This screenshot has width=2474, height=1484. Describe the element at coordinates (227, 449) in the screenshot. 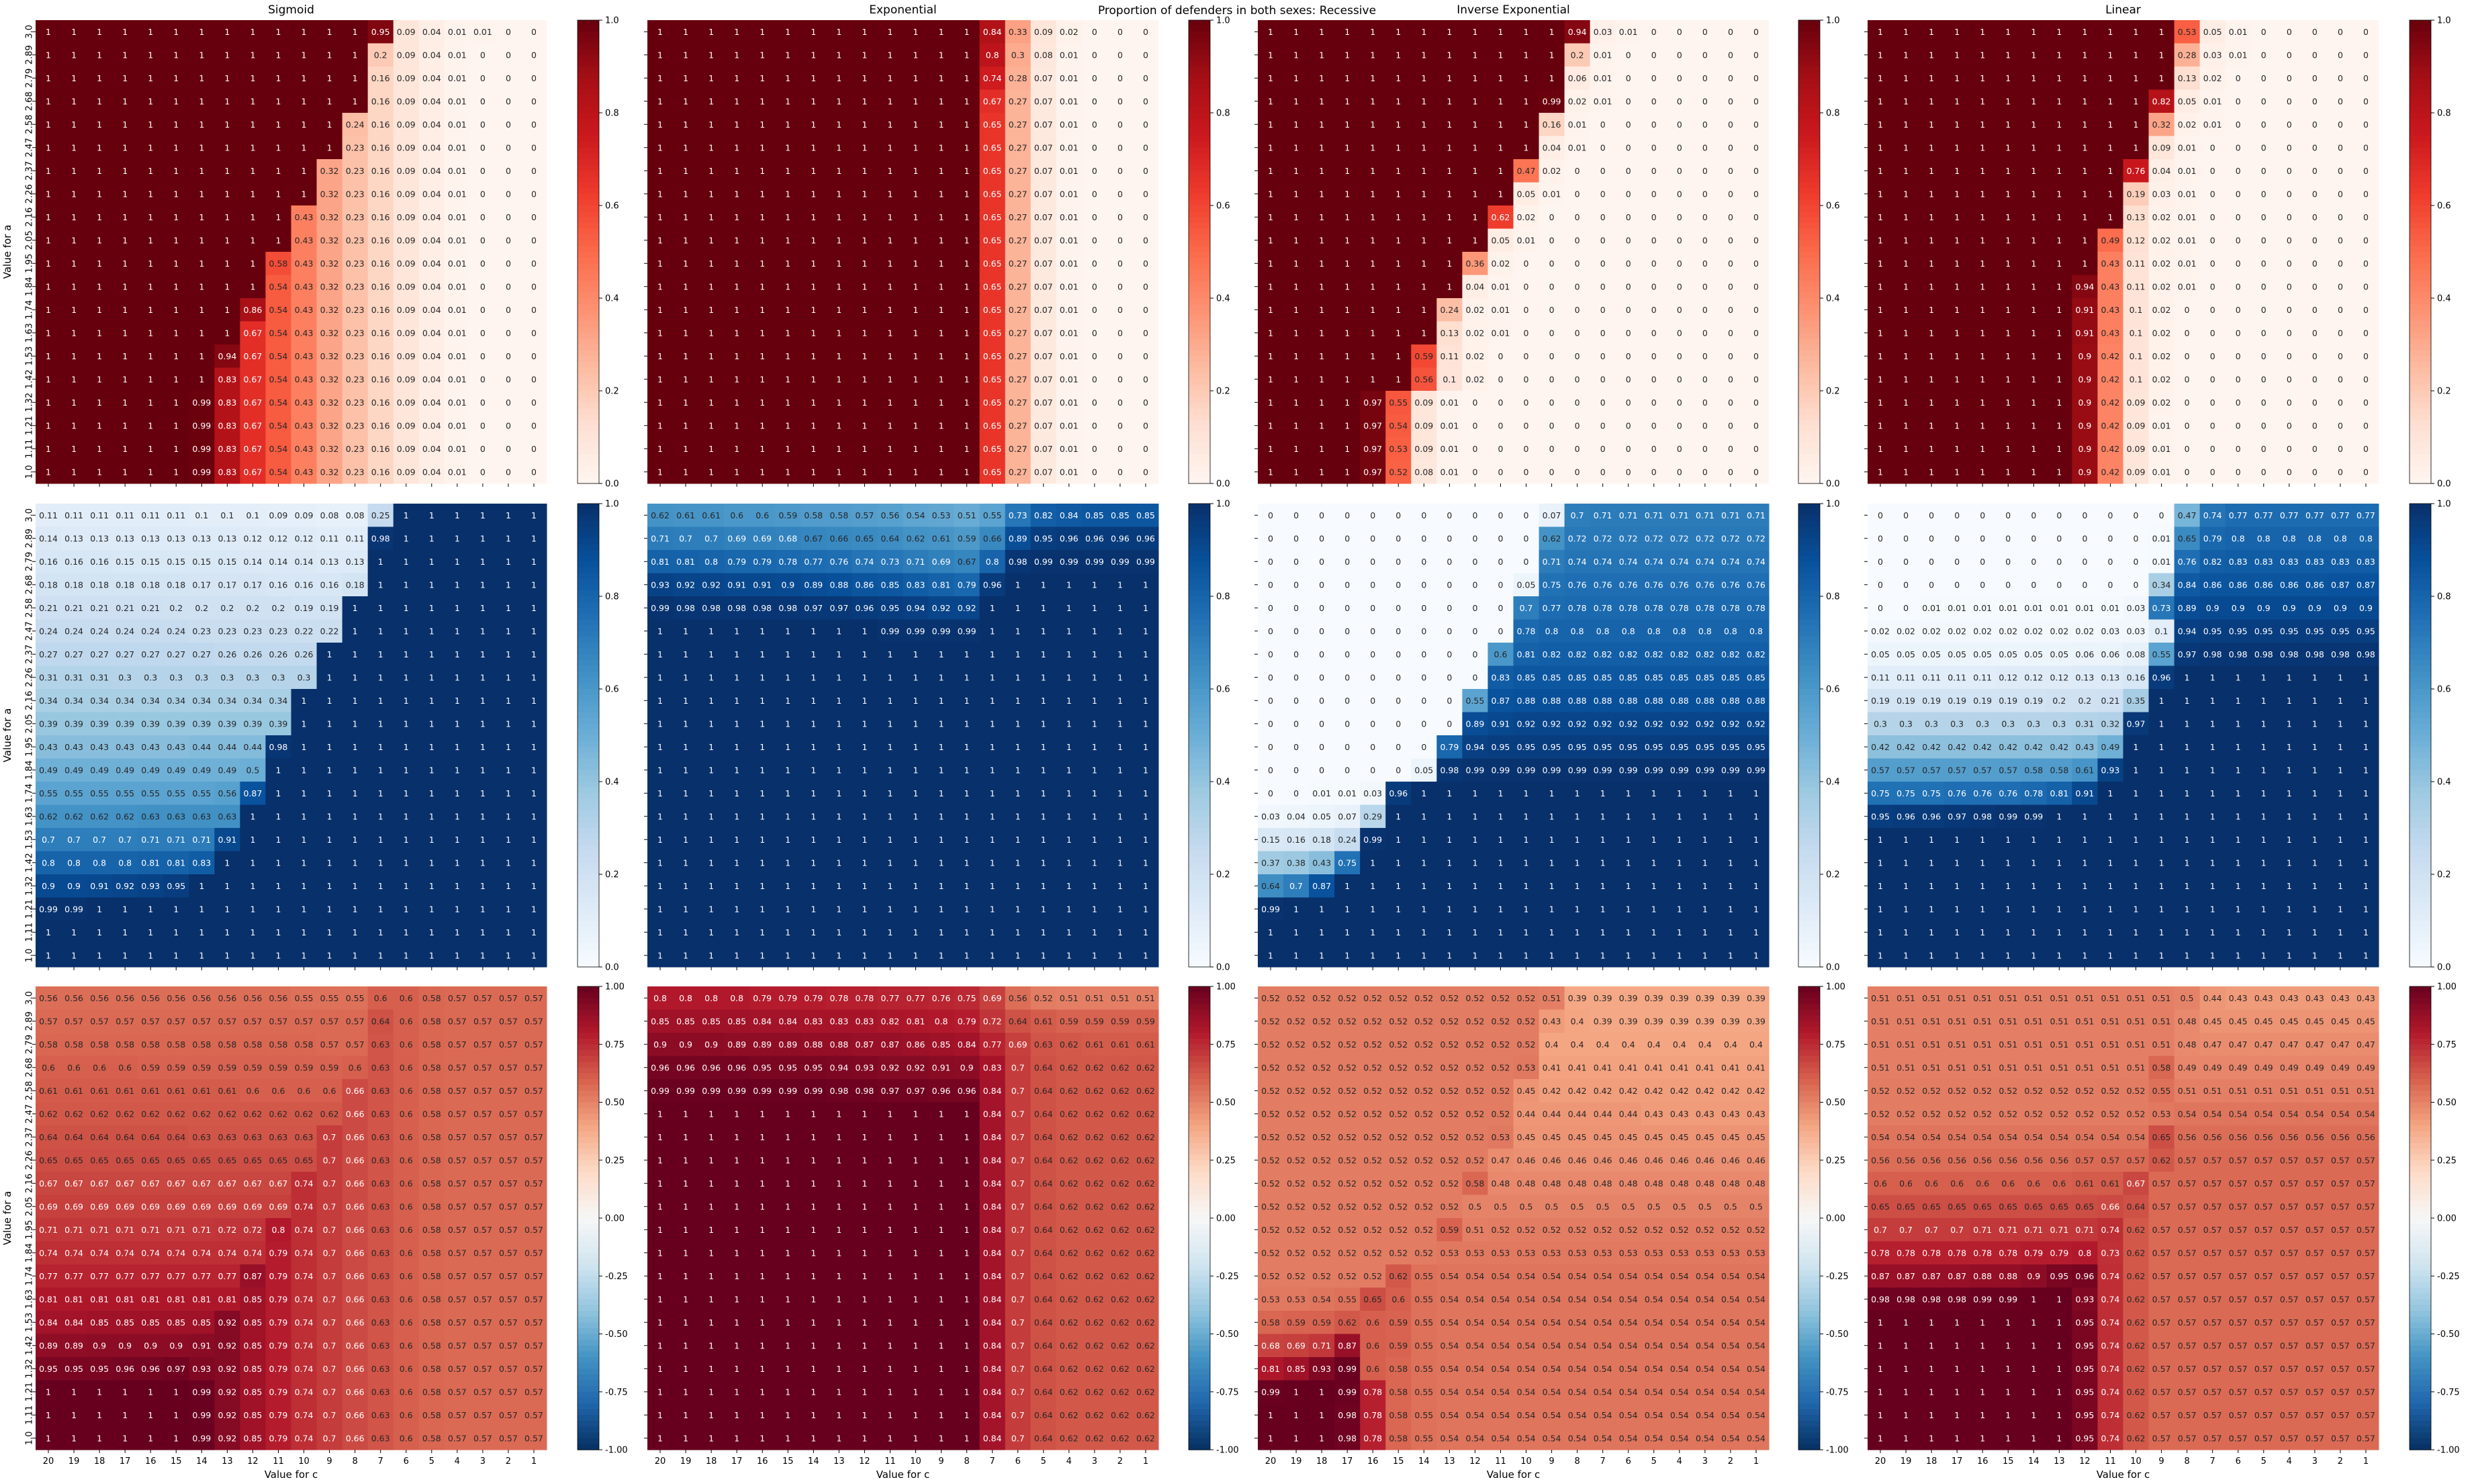

I see `cell-value-label: 0.83` at that location.